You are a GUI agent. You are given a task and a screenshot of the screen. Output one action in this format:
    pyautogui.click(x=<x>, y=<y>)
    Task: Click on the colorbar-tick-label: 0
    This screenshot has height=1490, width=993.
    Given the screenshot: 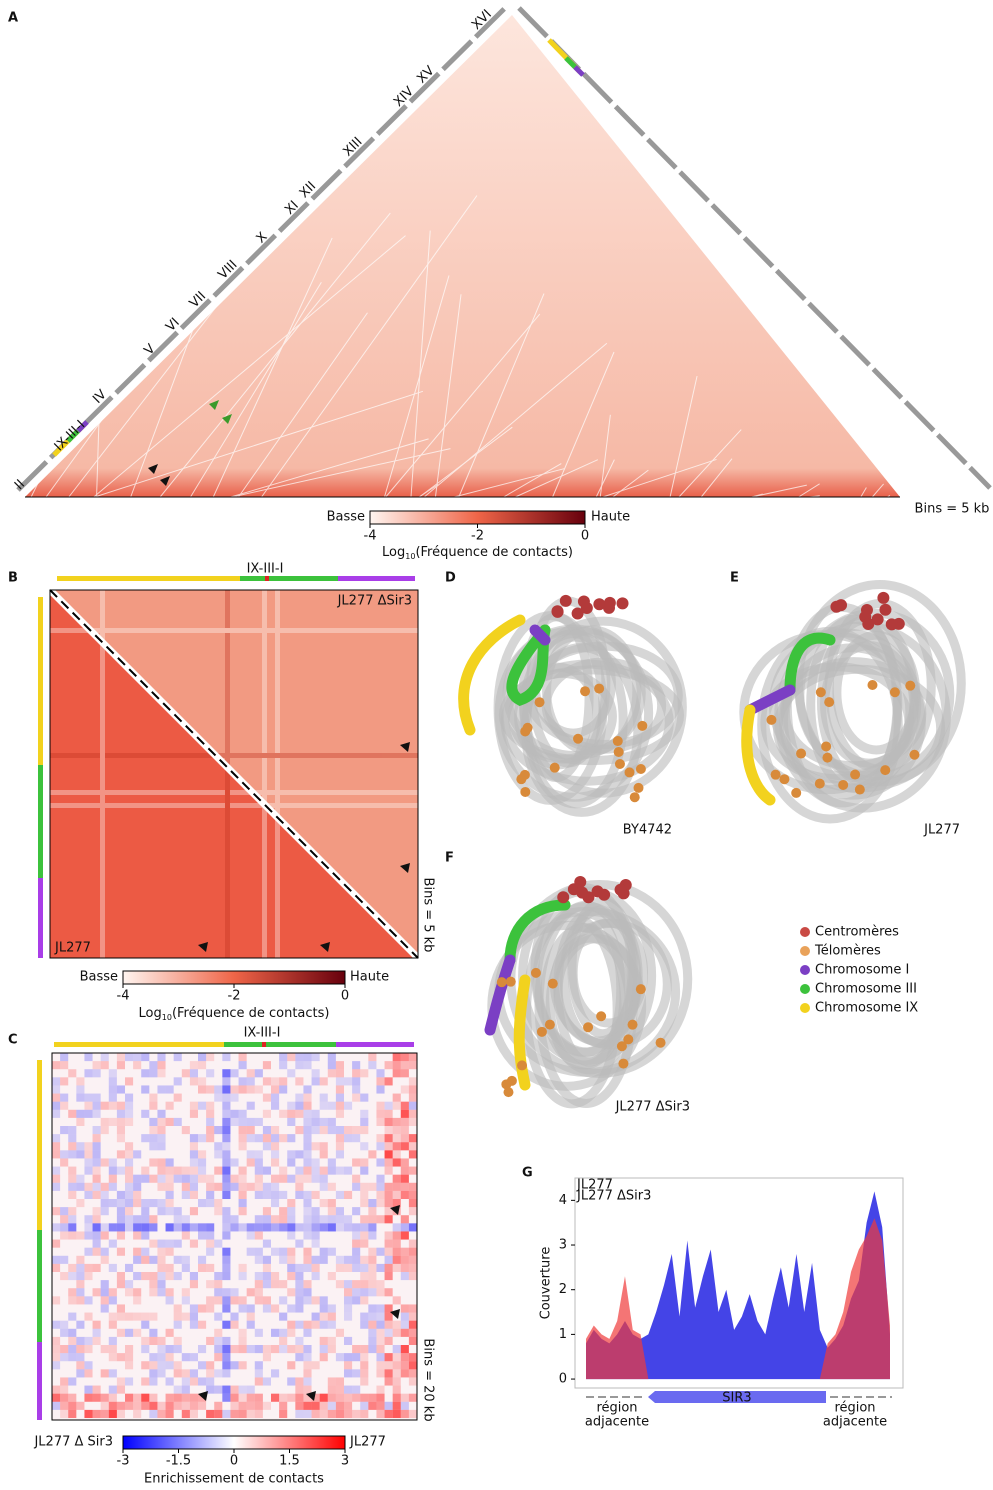 What is the action you would take?
    pyautogui.click(x=234, y=1461)
    